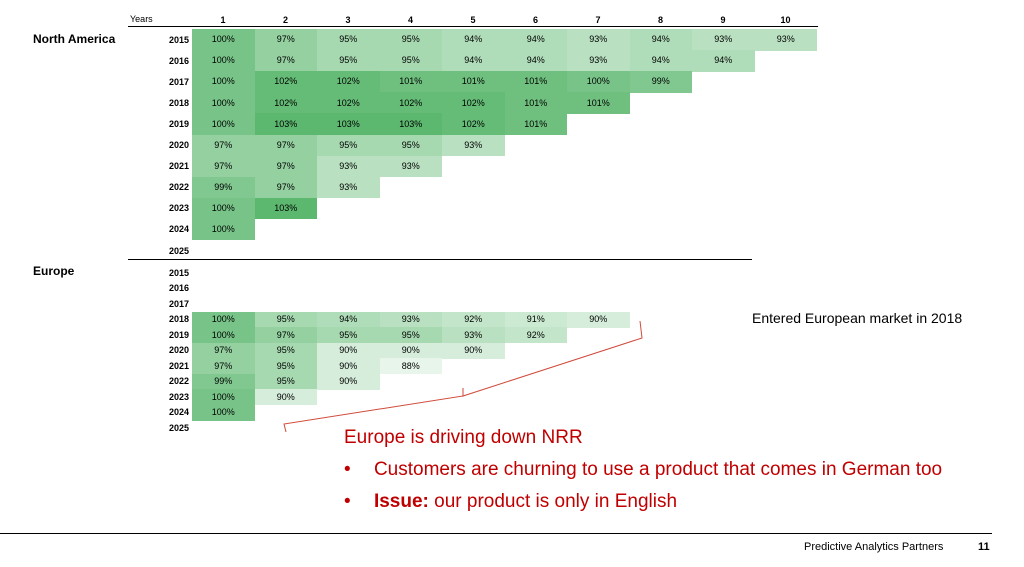  What do you see at coordinates (223, 20) in the screenshot?
I see `column-header-1: 1` at bounding box center [223, 20].